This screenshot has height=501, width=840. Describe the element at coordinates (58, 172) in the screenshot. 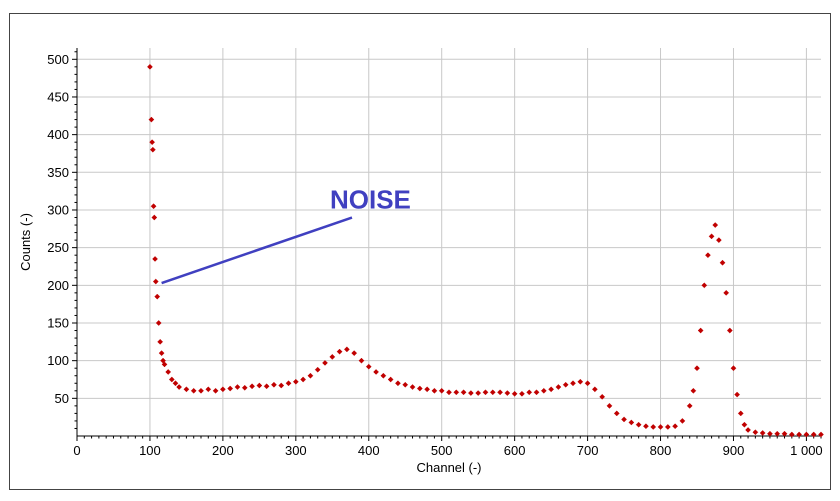

I see `y-tick-label: 350` at that location.